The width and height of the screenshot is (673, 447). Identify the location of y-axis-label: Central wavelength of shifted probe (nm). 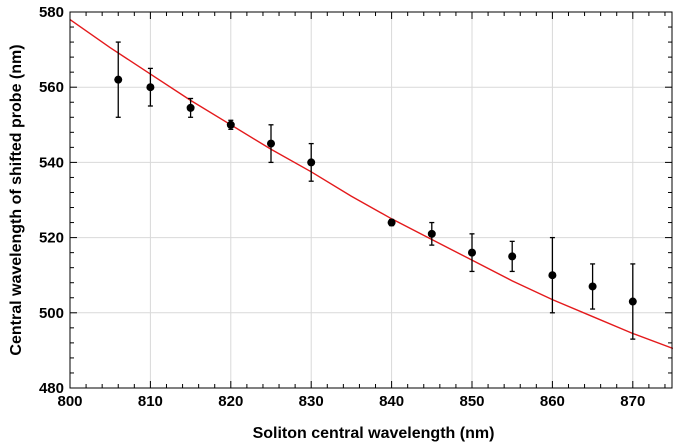
(16, 199).